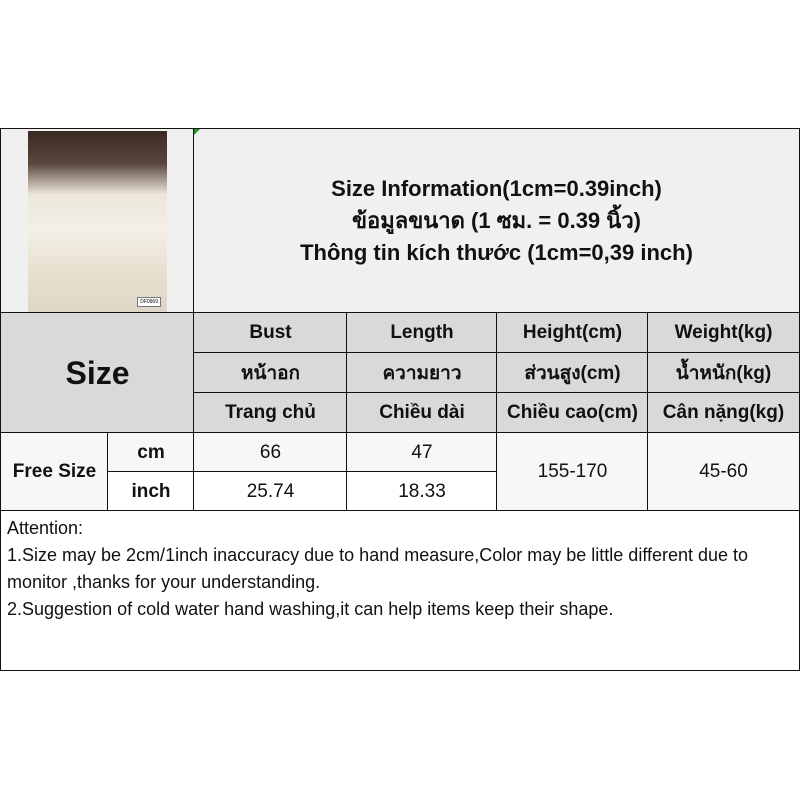 The image size is (800, 800). Describe the element at coordinates (572, 333) in the screenshot. I see `header-height-en: Height(cm)` at that location.